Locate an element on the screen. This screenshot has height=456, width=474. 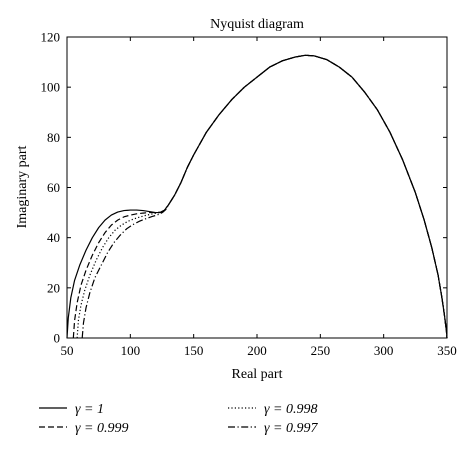
y-tick-label: 80 is located at coordinates (53, 137).